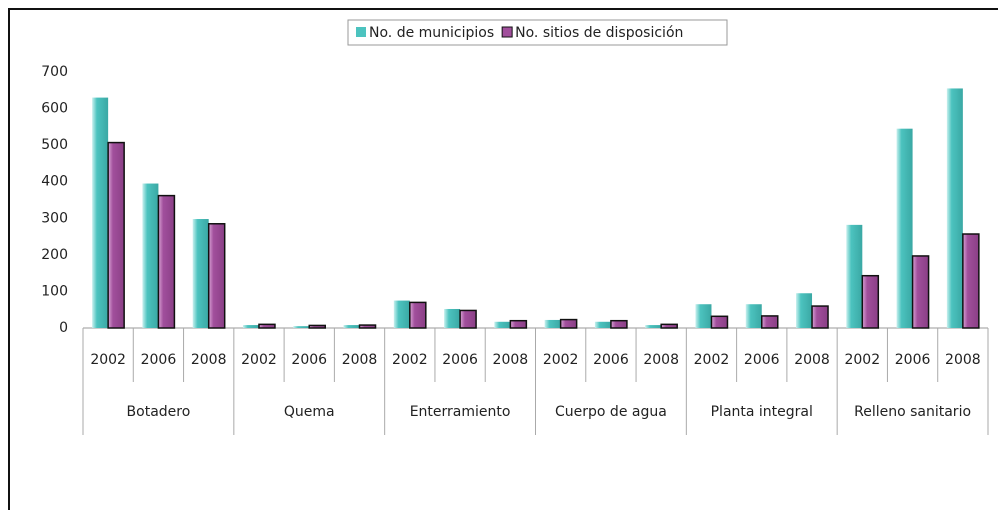 The height and width of the screenshot is (514, 998). I want to click on y-tick-label: 300, so click(54, 218).